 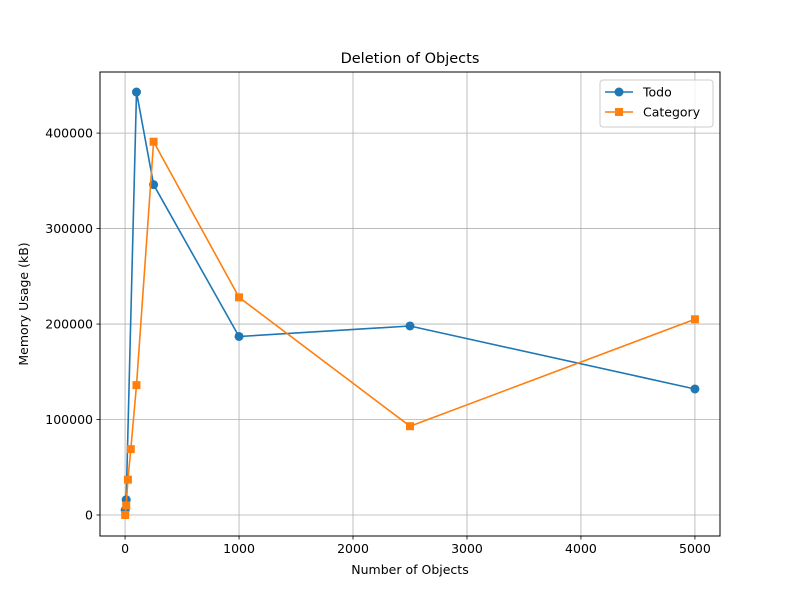 What do you see at coordinates (467, 548) in the screenshot?
I see `x-tick-label: 3000` at bounding box center [467, 548].